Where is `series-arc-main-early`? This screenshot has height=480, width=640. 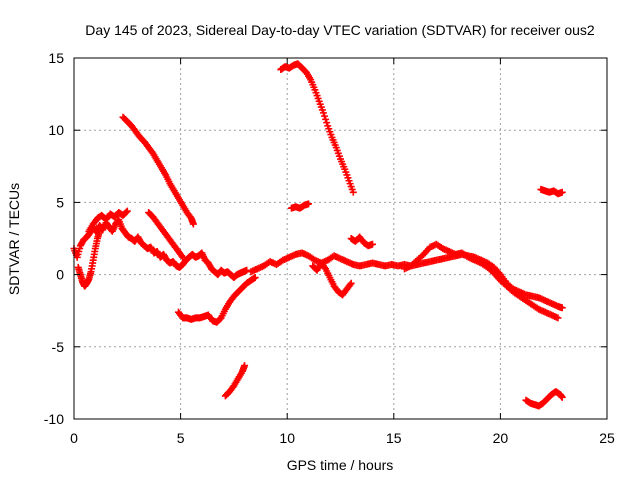
series-arc-main-early is located at coordinates (160, 248).